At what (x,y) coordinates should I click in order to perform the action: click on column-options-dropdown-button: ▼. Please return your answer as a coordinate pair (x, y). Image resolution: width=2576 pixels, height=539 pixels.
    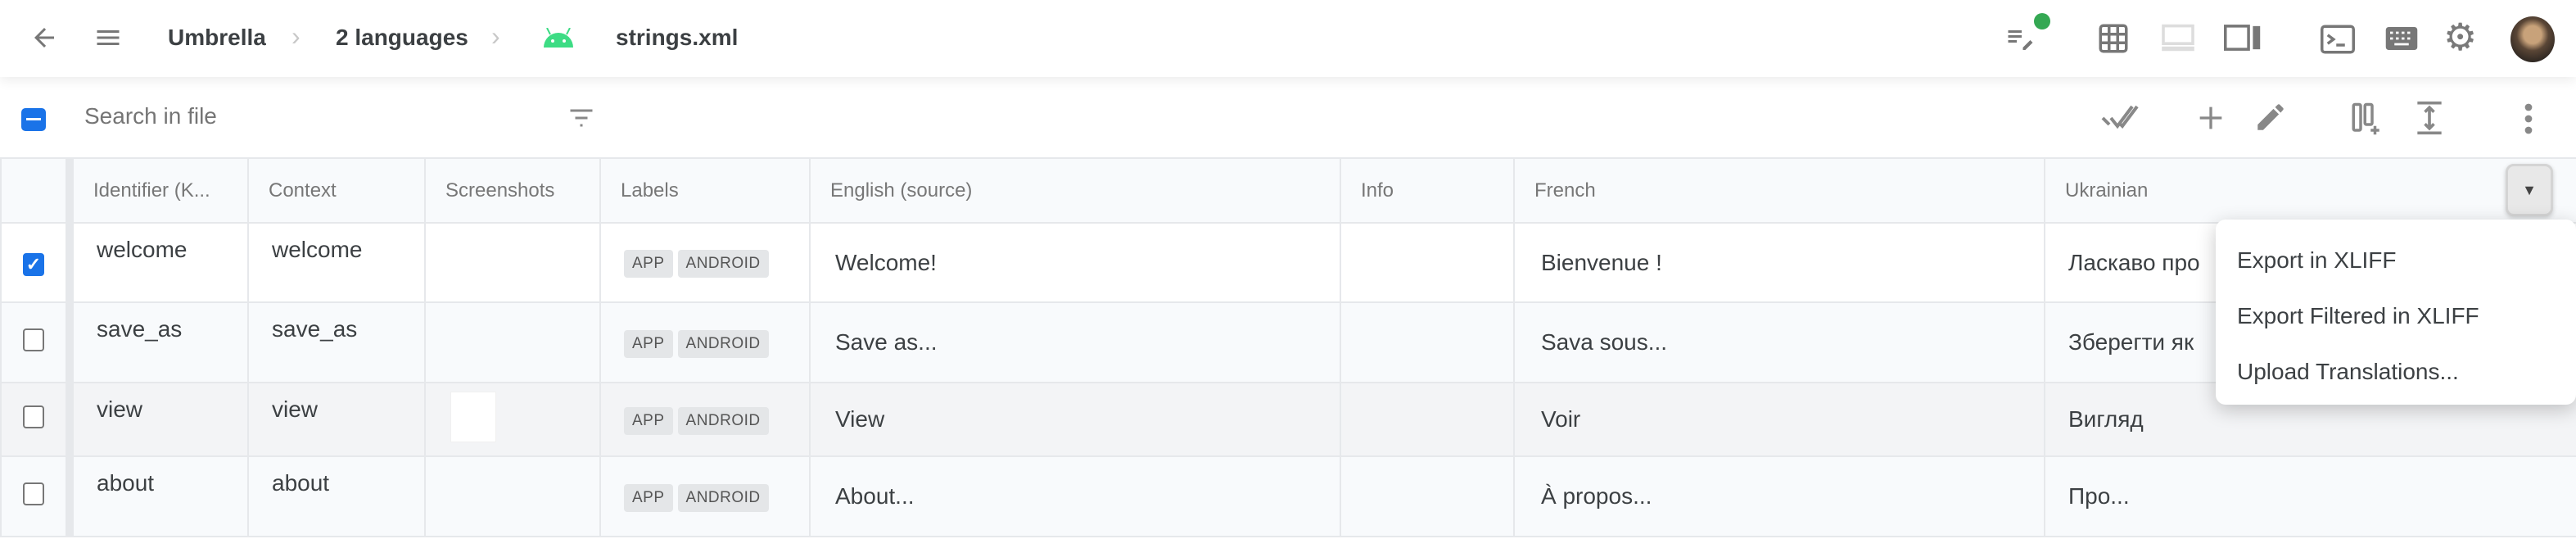
    Looking at the image, I should click on (2529, 190).